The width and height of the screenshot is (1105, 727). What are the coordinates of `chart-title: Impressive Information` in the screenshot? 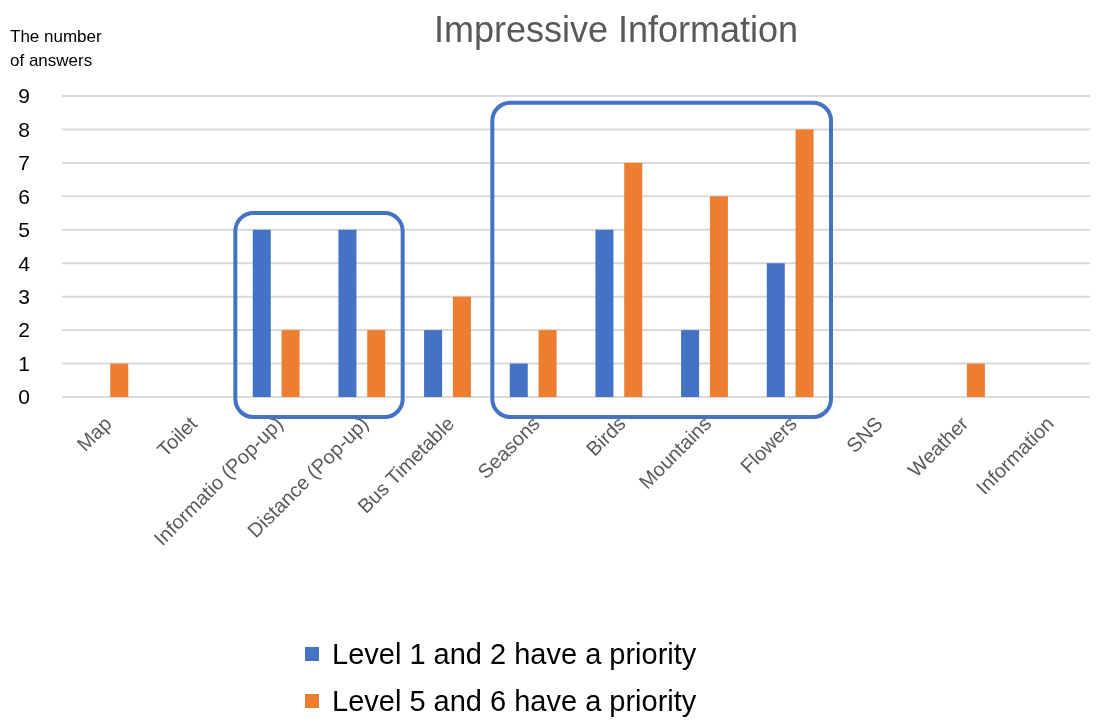 It's located at (616, 29).